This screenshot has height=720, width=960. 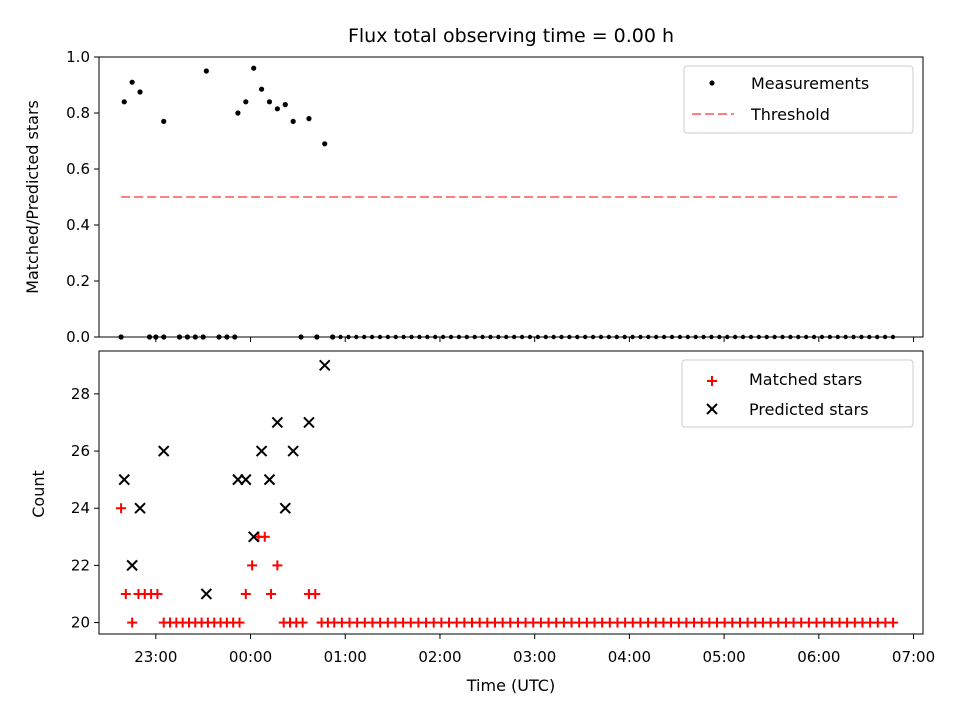 What do you see at coordinates (32, 197) in the screenshot?
I see `ratio-y-axis-label: Matched/Predicted stars` at bounding box center [32, 197].